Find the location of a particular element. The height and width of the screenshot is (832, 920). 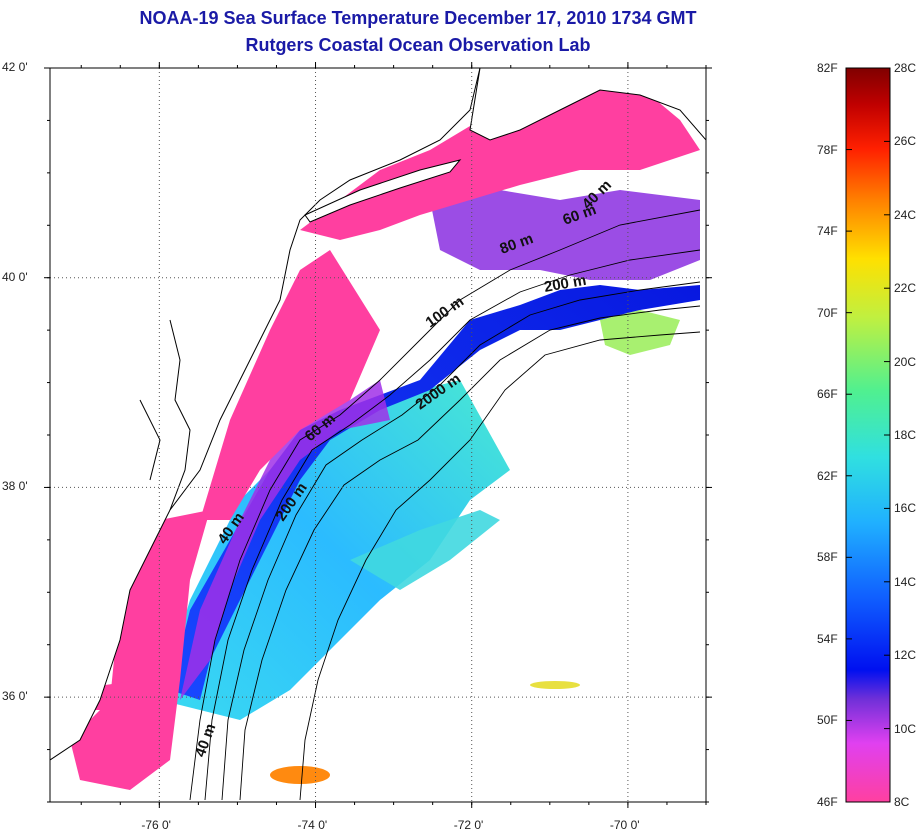

warm-patch-yellow is located at coordinates (555, 685).